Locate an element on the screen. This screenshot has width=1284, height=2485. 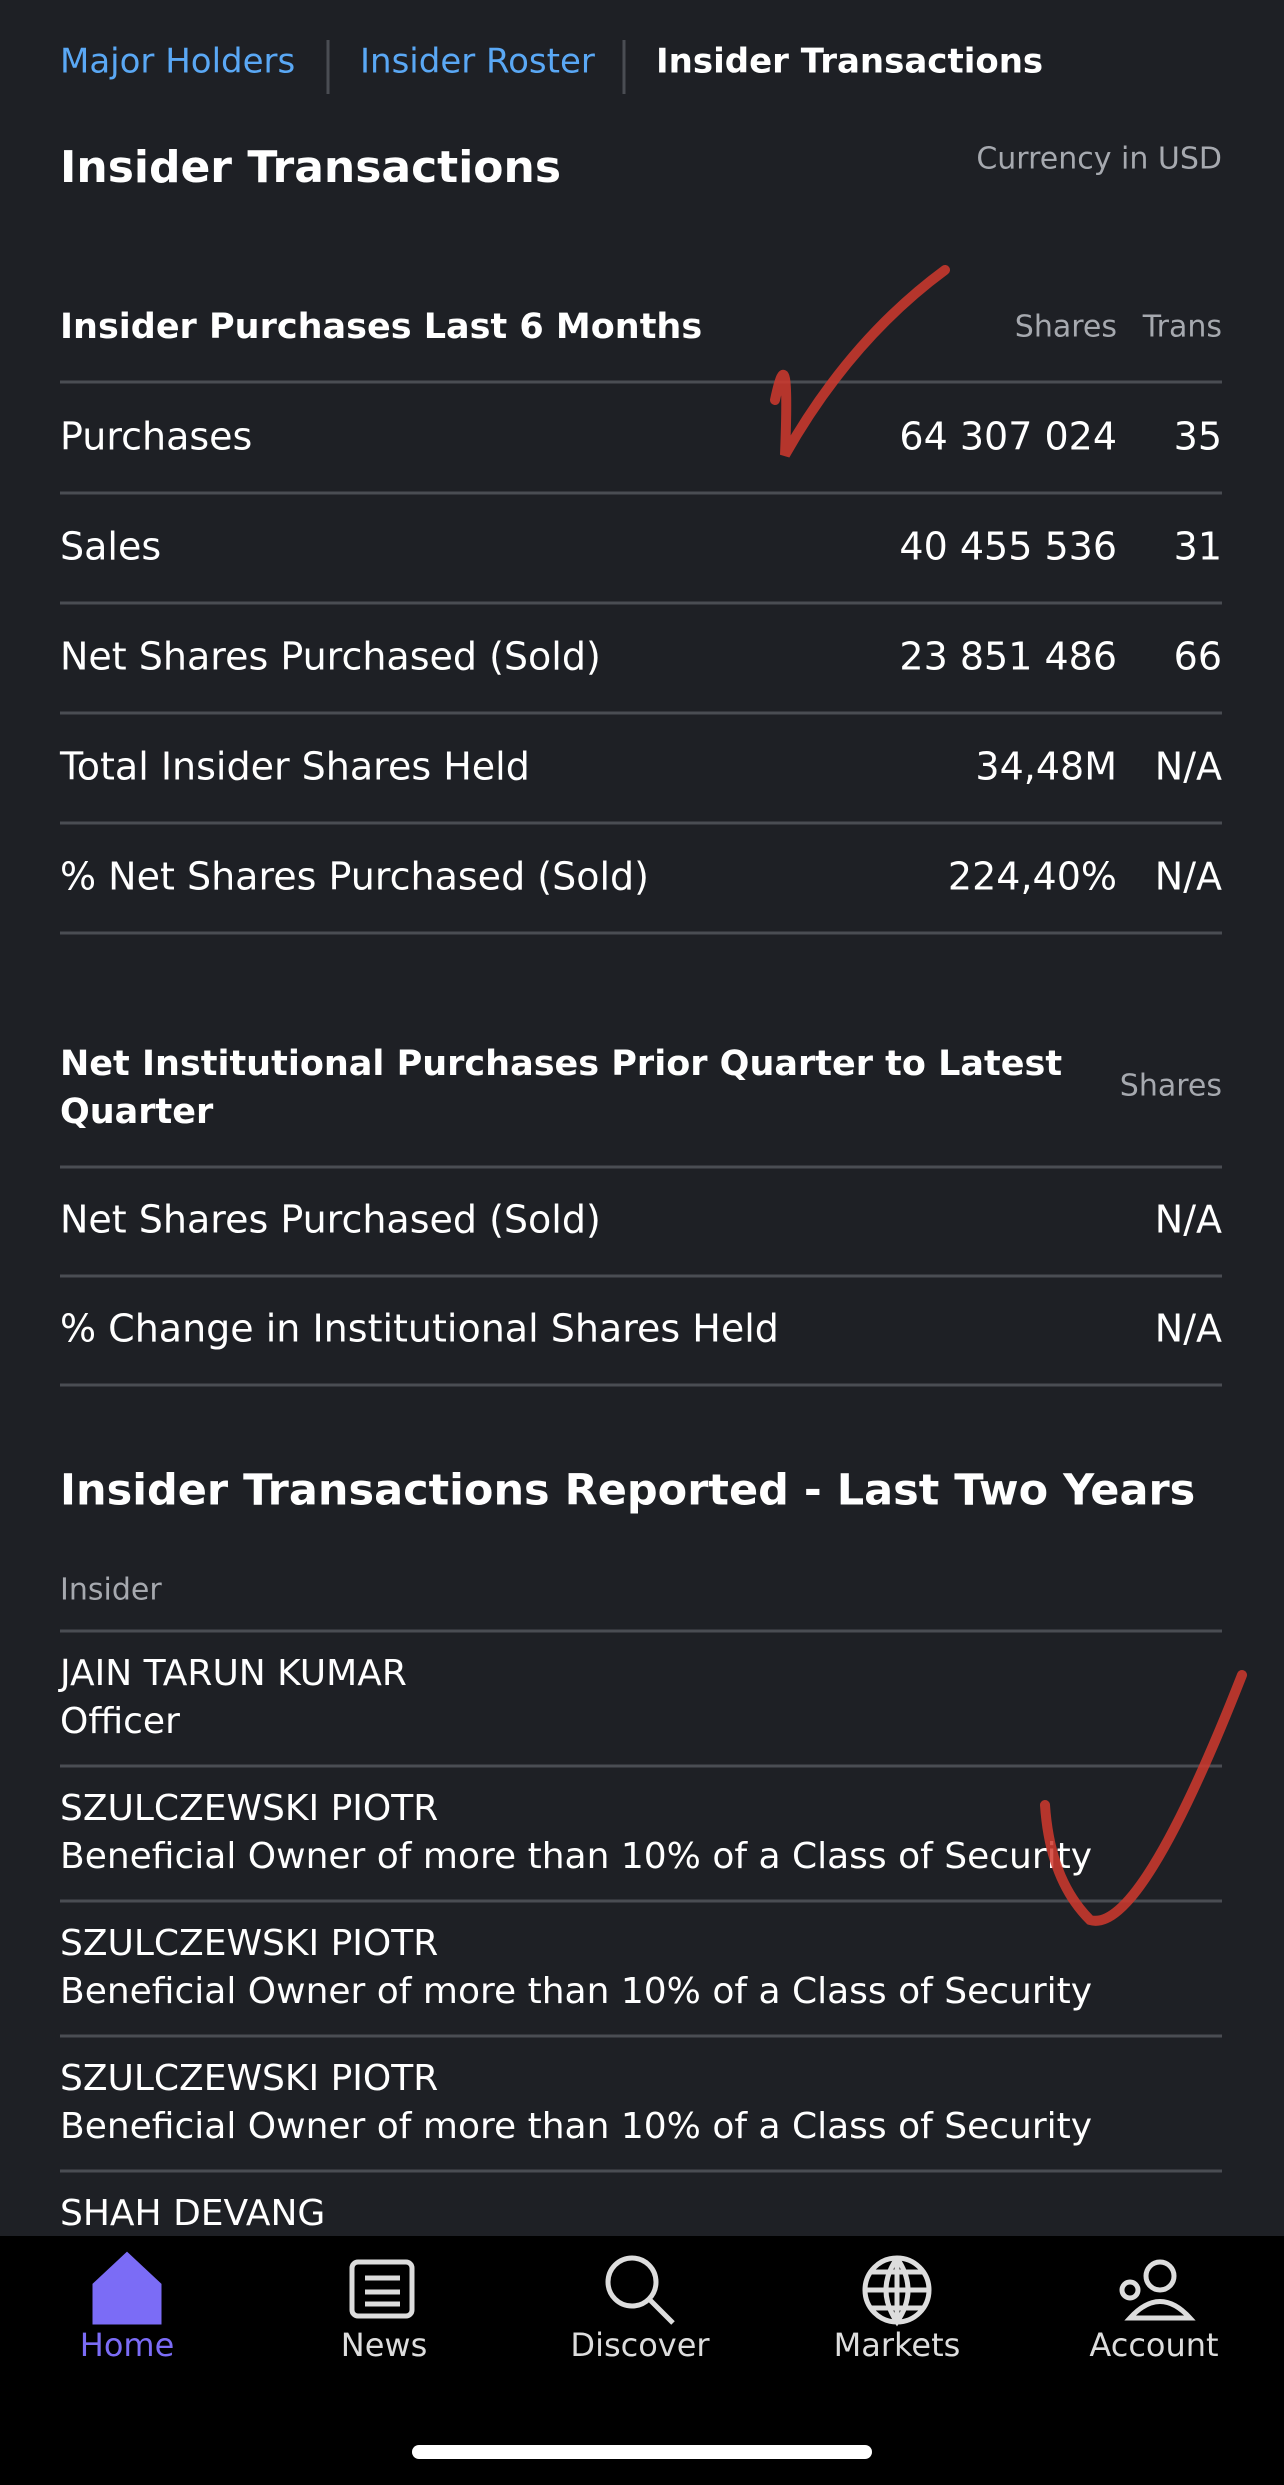
currency-note: Currency in USD is located at coordinates (1099, 159).